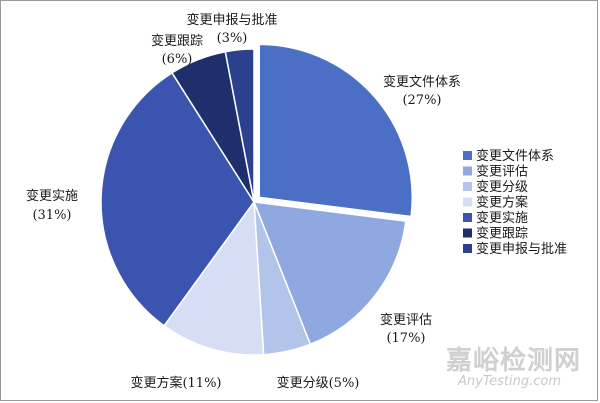  Describe the element at coordinates (177, 41) in the screenshot. I see `slice-label-name: 变更跟踪` at that location.